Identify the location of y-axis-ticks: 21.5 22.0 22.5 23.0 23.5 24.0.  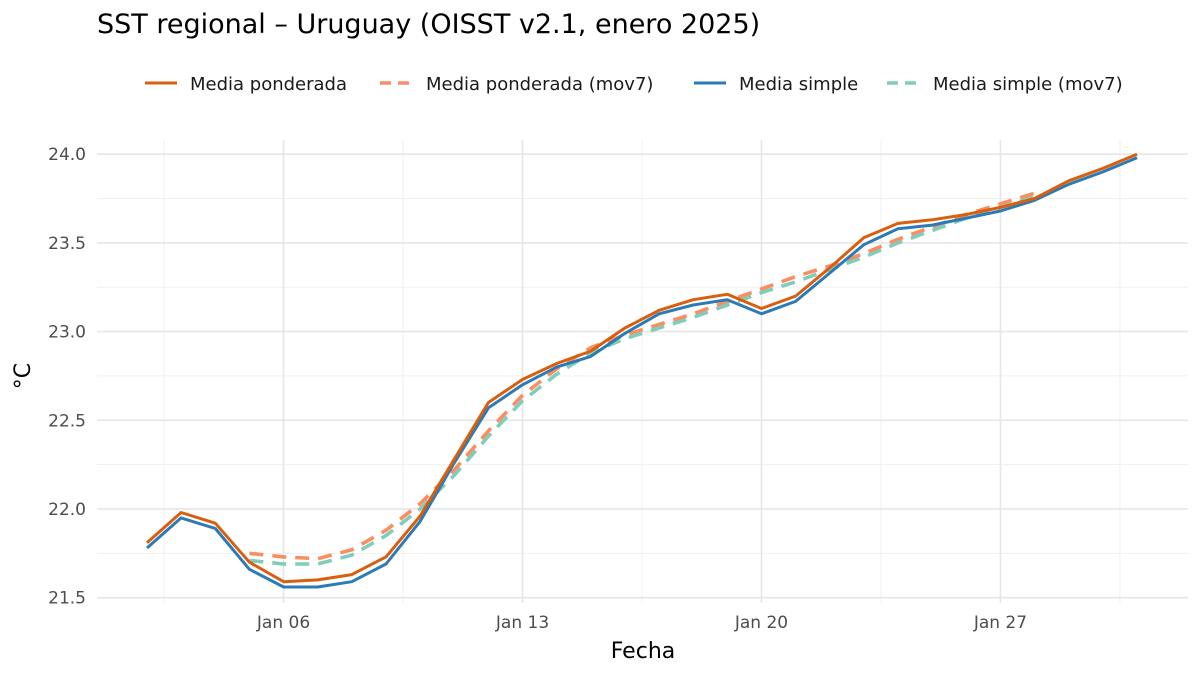
(67, 376).